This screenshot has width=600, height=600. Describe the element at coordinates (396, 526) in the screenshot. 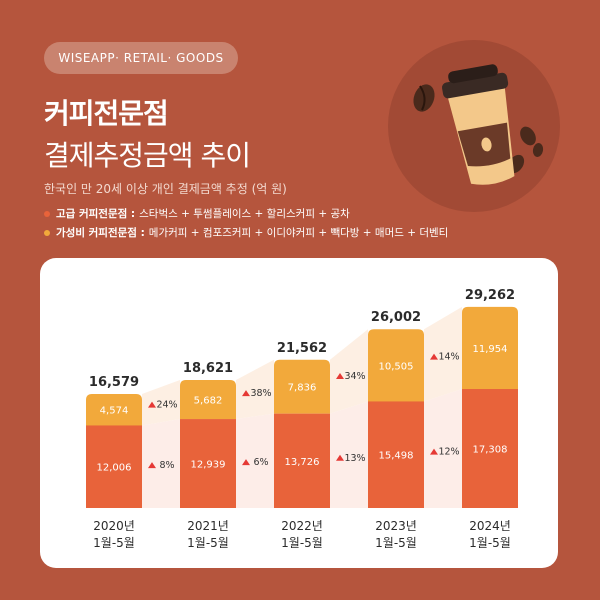

I see `x-tick-year: 2023년` at that location.